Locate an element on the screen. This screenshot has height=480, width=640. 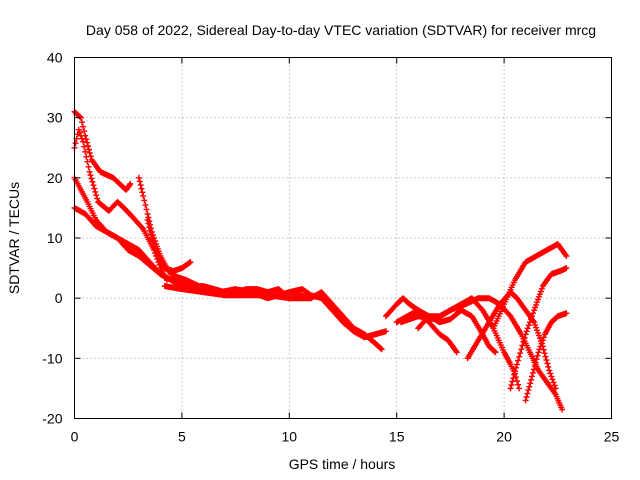
x-tick-label: 15 is located at coordinates (397, 437).